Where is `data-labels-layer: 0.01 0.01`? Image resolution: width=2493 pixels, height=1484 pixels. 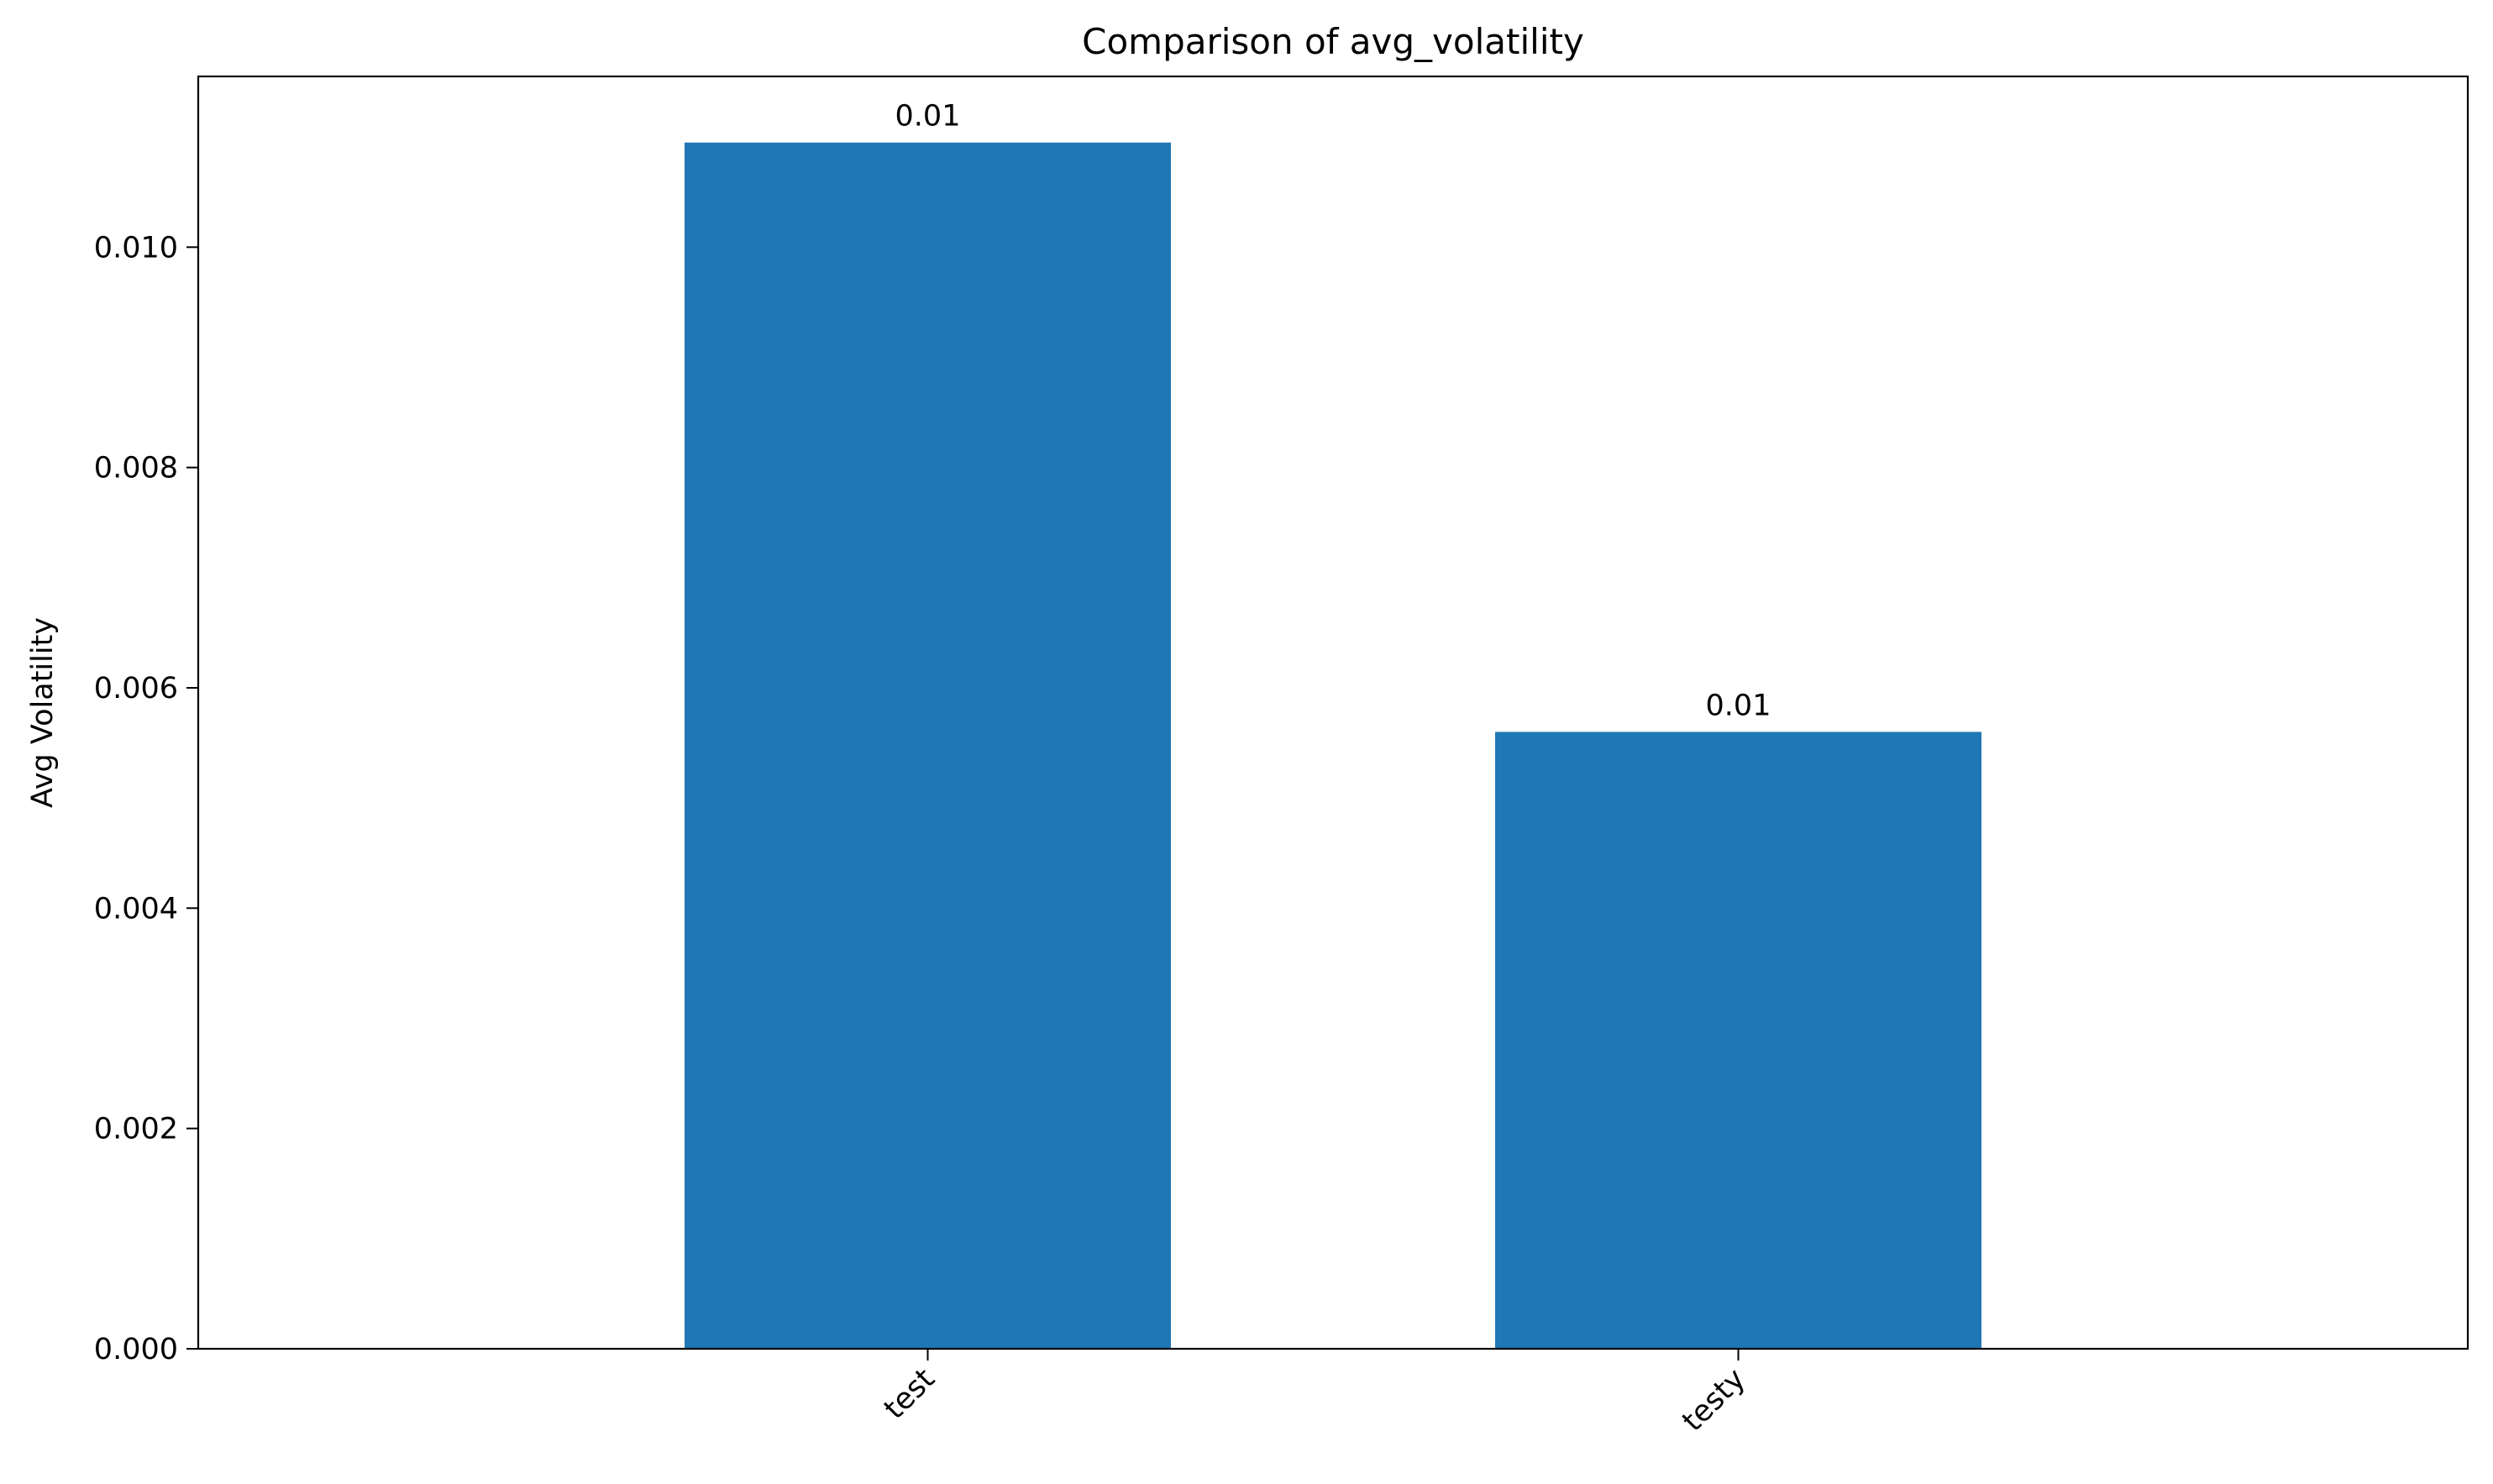
data-labels-layer: 0.01 0.01 is located at coordinates (1333, 412).